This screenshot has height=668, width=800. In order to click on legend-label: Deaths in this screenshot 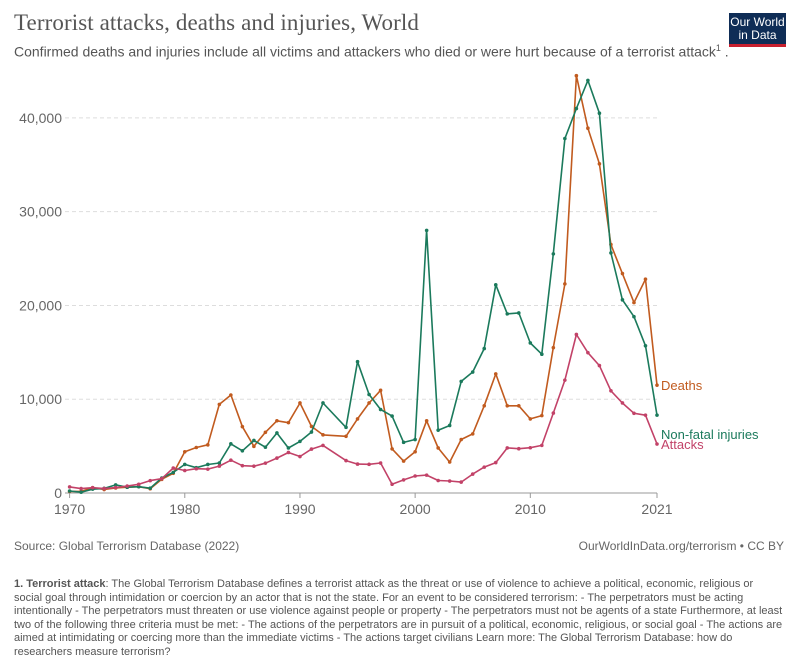, I will do `click(682, 385)`.